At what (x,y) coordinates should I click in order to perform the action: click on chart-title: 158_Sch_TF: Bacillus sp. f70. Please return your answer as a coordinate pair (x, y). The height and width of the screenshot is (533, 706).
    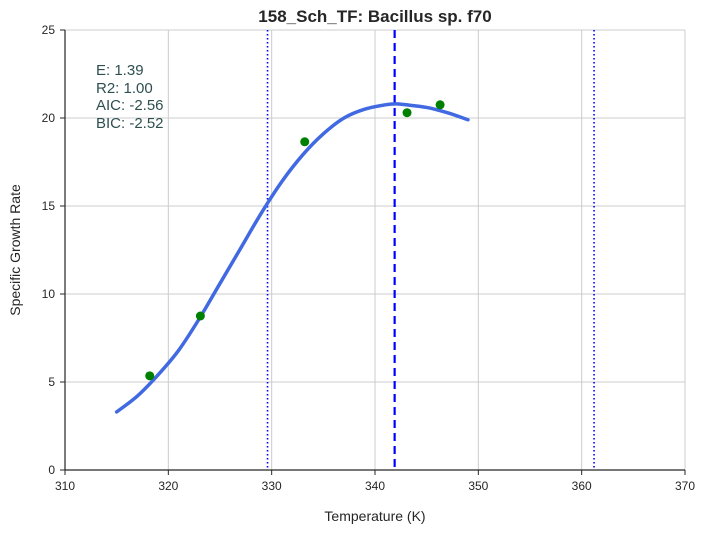
    Looking at the image, I should click on (374, 16).